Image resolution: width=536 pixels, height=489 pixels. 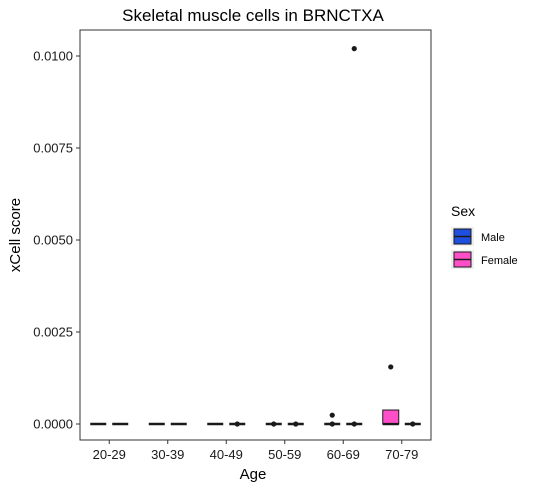 What do you see at coordinates (226, 454) in the screenshot?
I see `x-tick-label: 40-49` at bounding box center [226, 454].